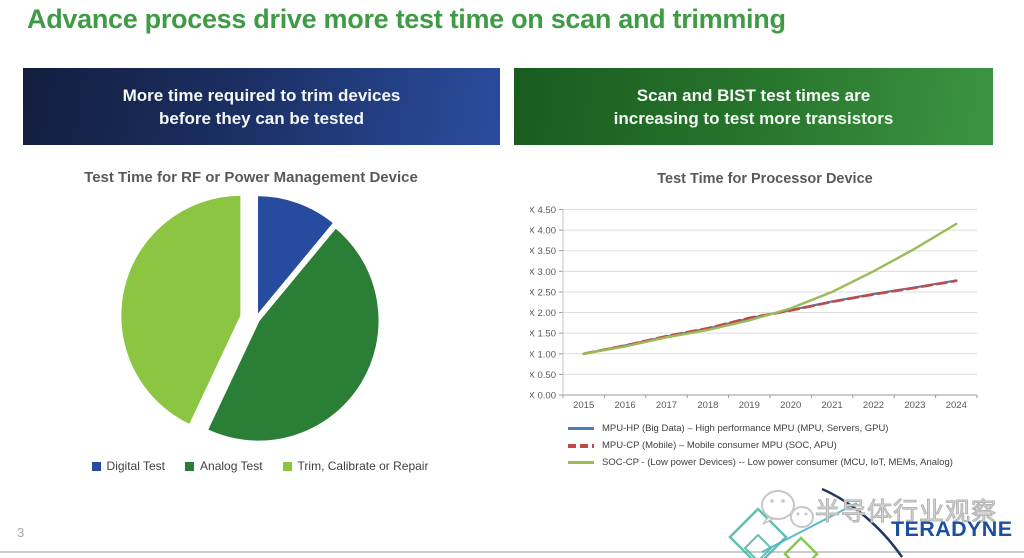 The height and width of the screenshot is (558, 1024). What do you see at coordinates (666, 405) in the screenshot?
I see `x-axis-label: 2017` at bounding box center [666, 405].